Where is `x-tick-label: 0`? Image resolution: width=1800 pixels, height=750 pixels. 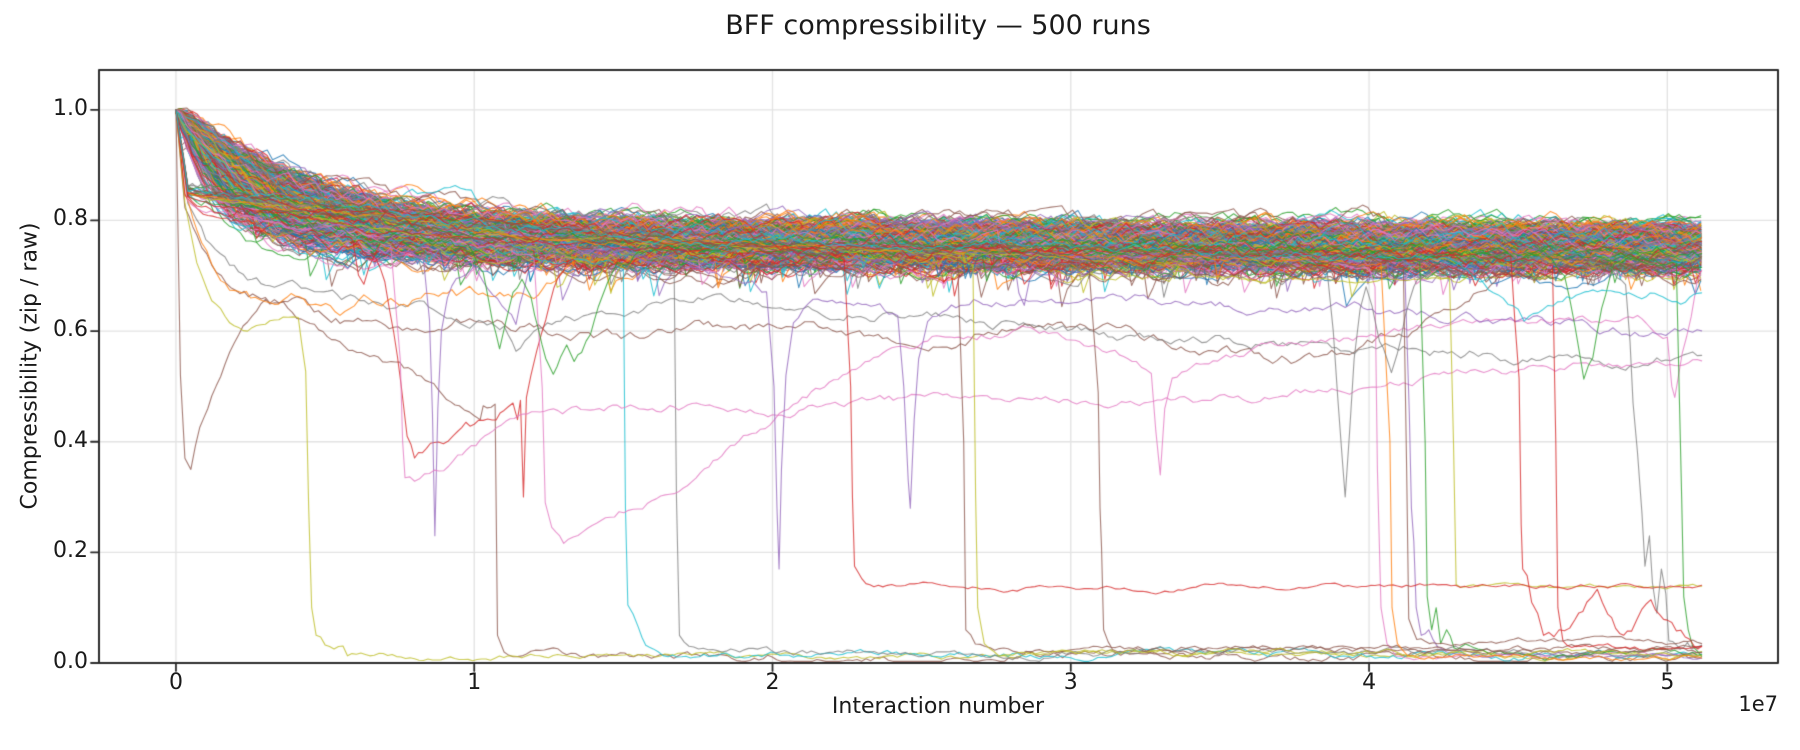 x-tick-label: 0 is located at coordinates (175, 682).